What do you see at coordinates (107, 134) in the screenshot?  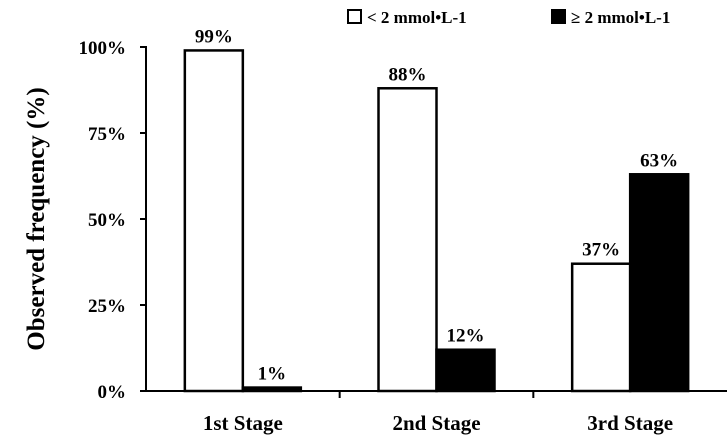 I see `y-tick-label: 75%` at bounding box center [107, 134].